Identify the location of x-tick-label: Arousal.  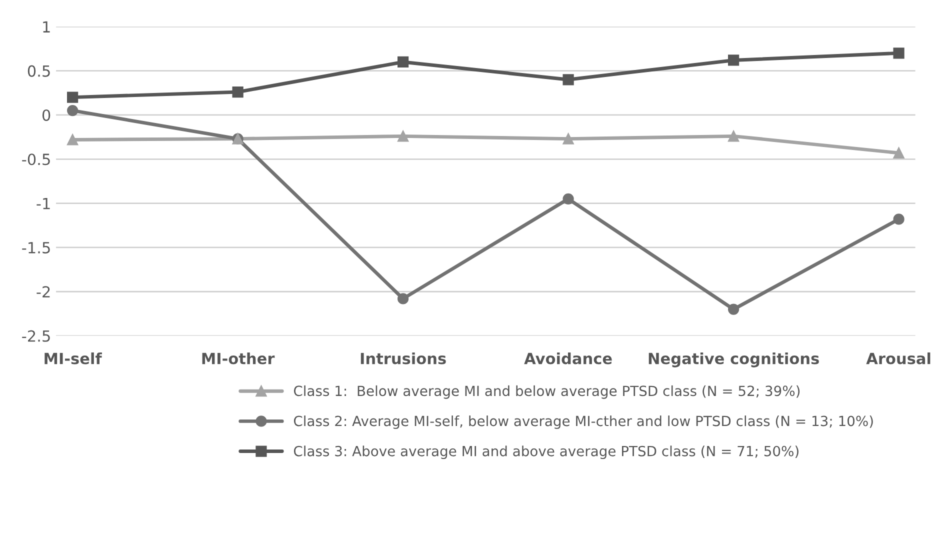
(898, 358).